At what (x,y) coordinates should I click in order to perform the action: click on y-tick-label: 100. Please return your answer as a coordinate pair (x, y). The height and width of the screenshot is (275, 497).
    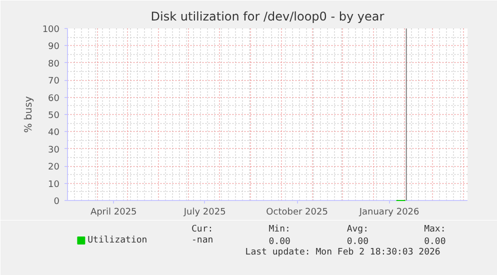
    Looking at the image, I should click on (51, 30).